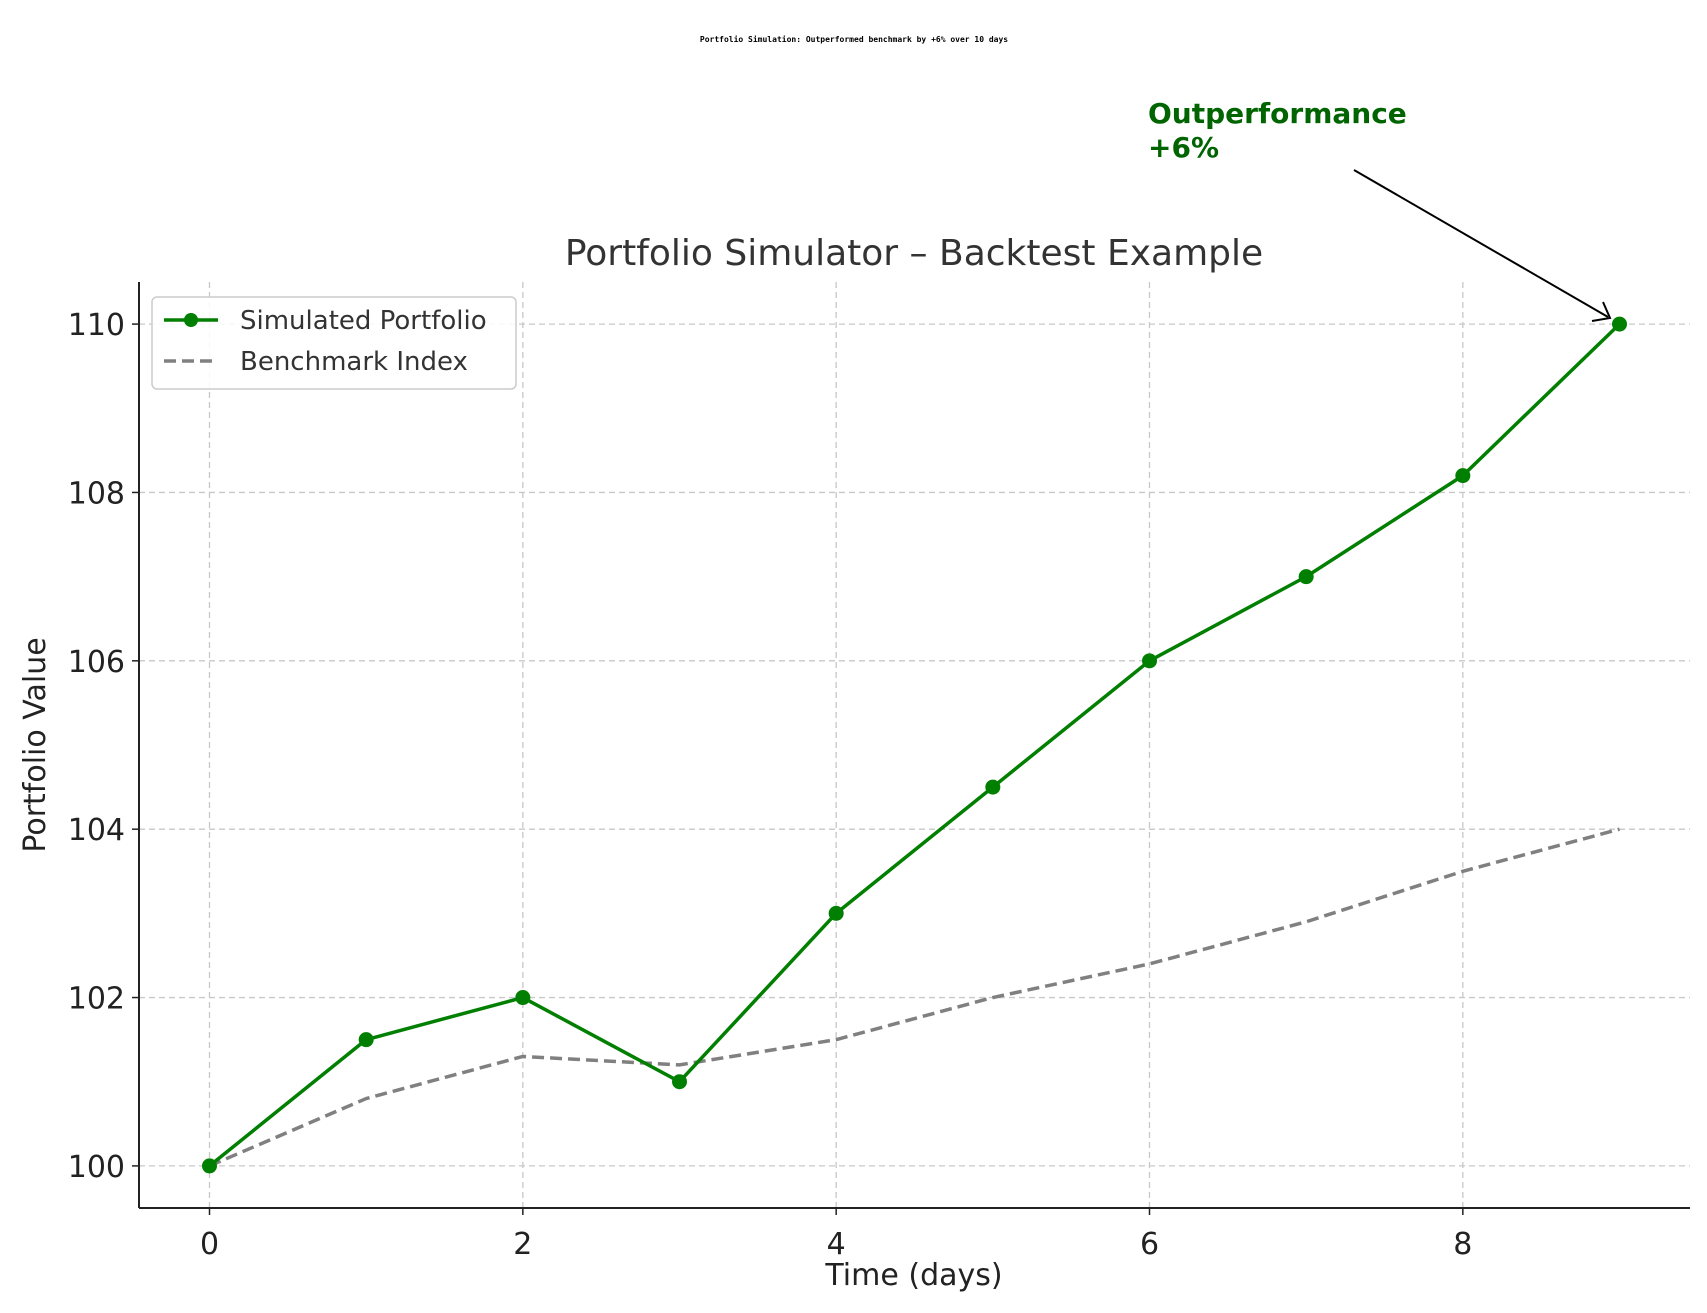 The image size is (1707, 1313). I want to click on x-tick-label: 2, so click(522, 1244).